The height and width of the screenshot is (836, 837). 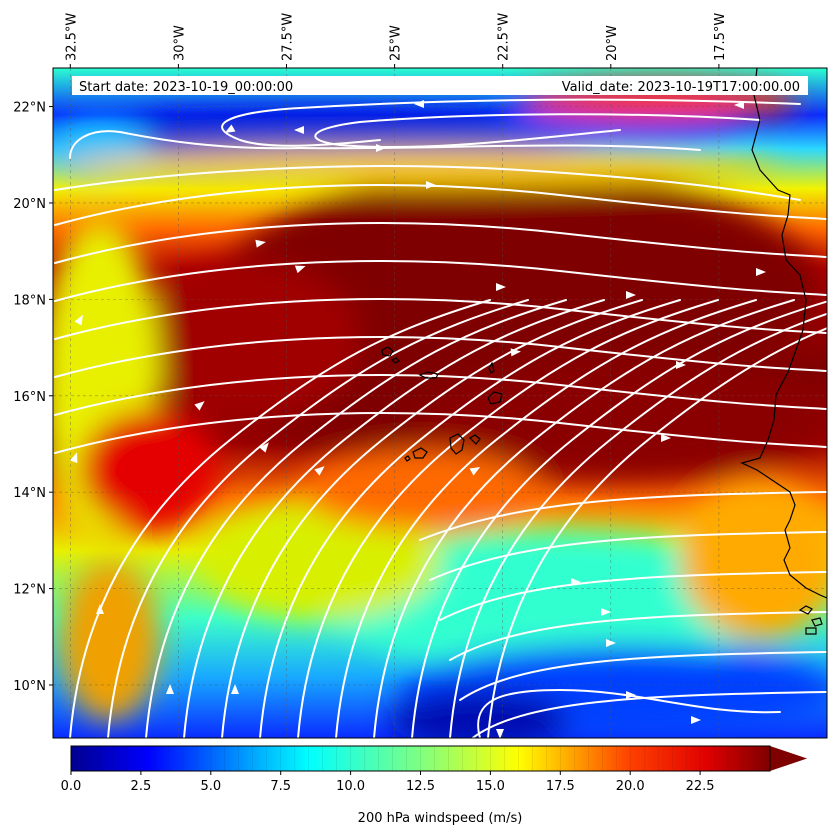 I want to click on bijagos-islands, so click(x=810, y=620).